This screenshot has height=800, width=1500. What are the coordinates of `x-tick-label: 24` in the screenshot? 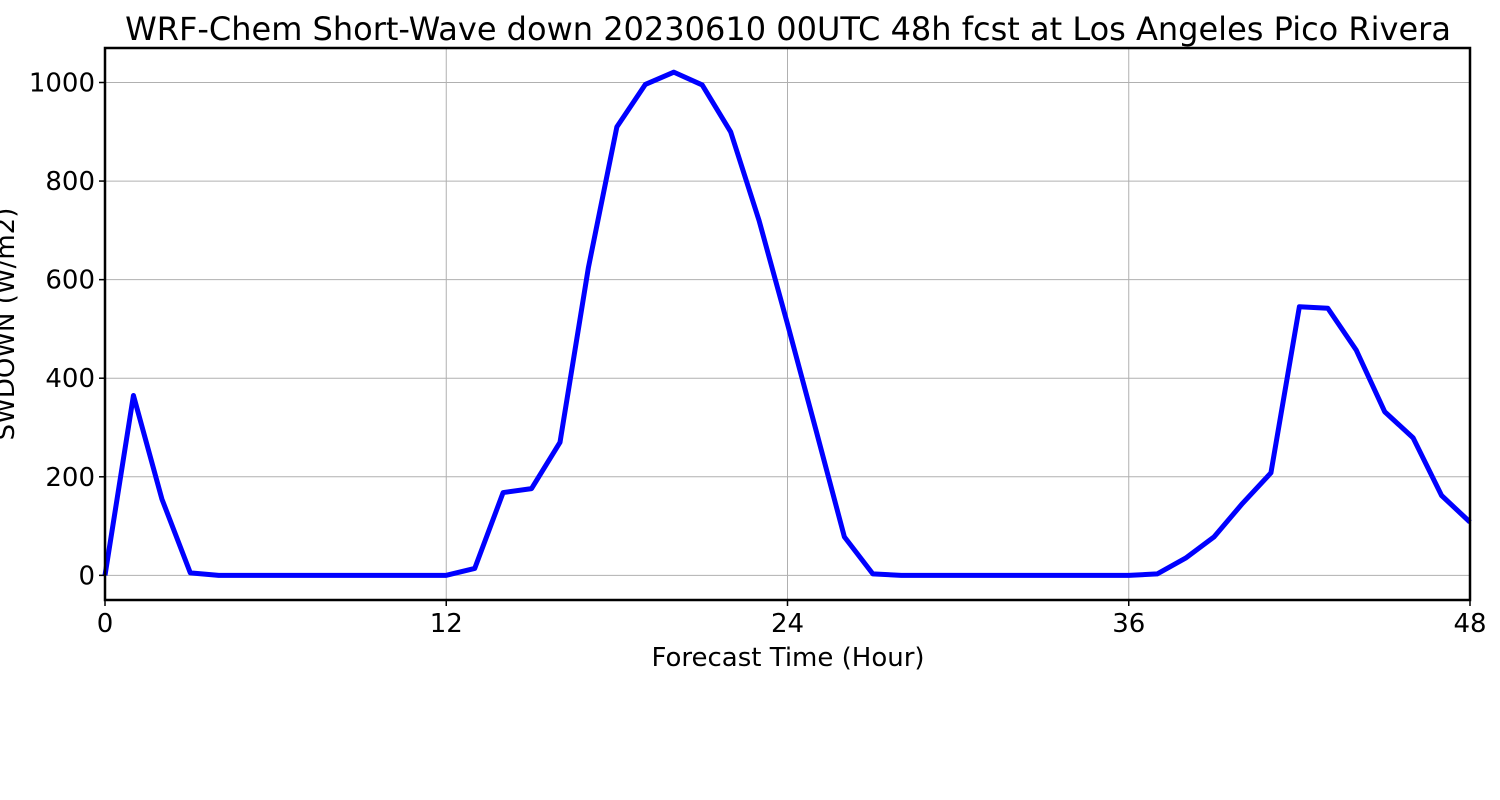 It's located at (787, 624).